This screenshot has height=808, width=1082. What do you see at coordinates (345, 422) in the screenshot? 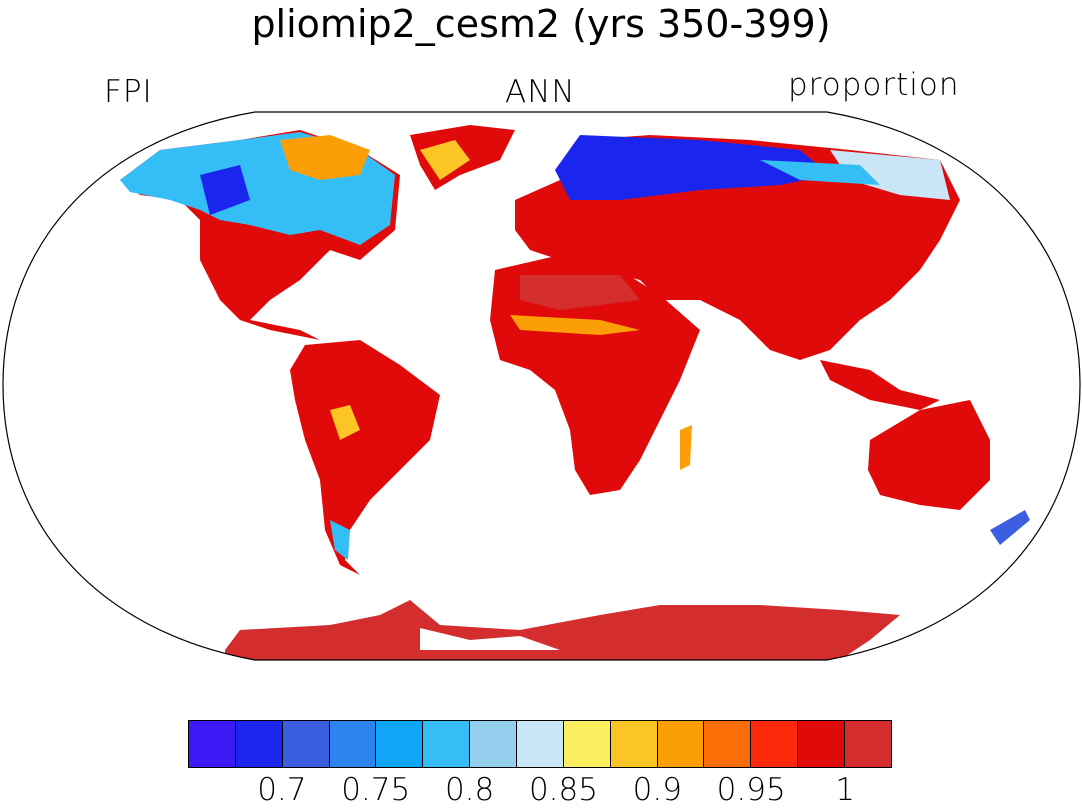
I see `south-america-yellow` at bounding box center [345, 422].